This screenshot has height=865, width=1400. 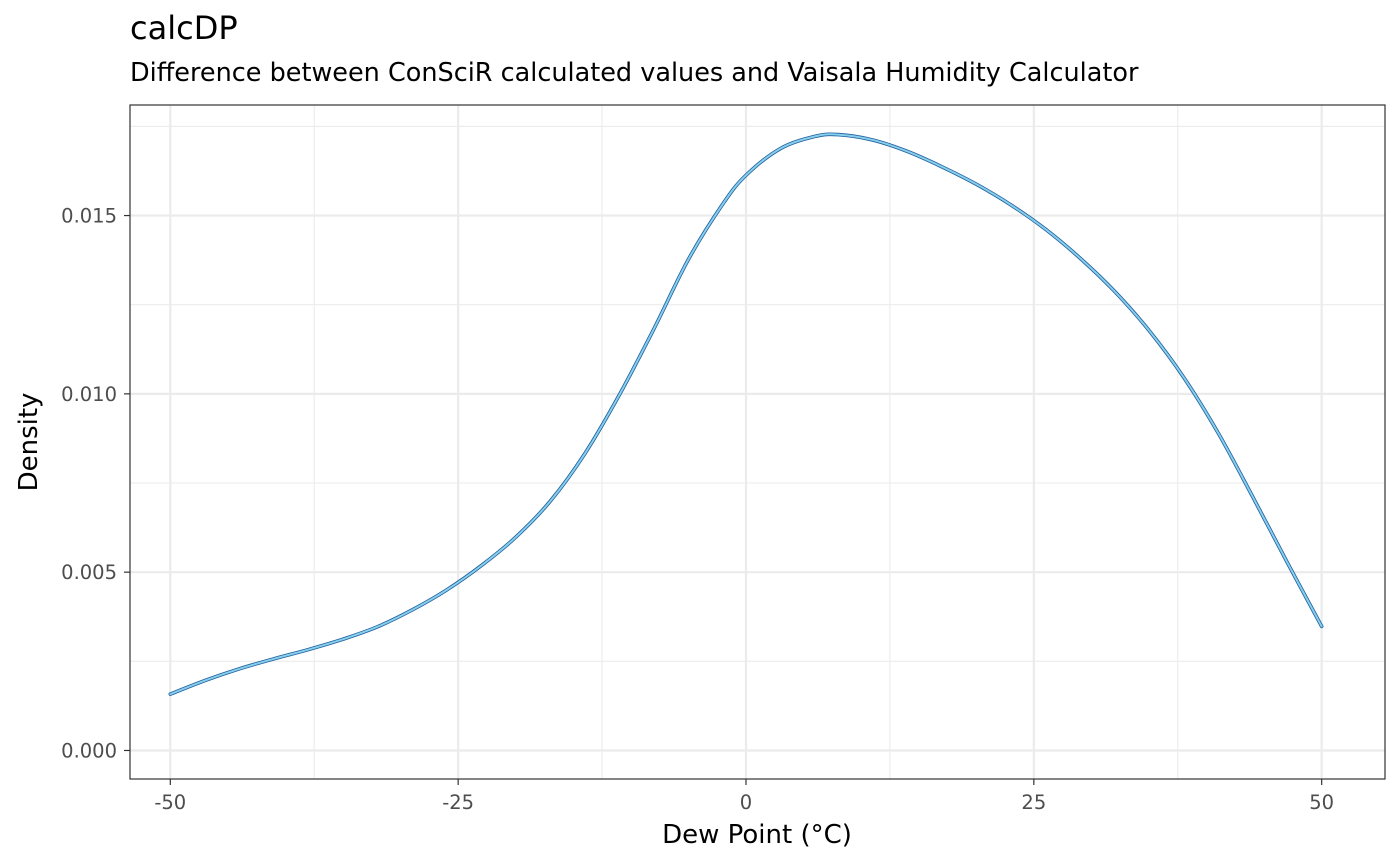 What do you see at coordinates (89, 572) in the screenshot?
I see `y-tick-label: 0.005` at bounding box center [89, 572].